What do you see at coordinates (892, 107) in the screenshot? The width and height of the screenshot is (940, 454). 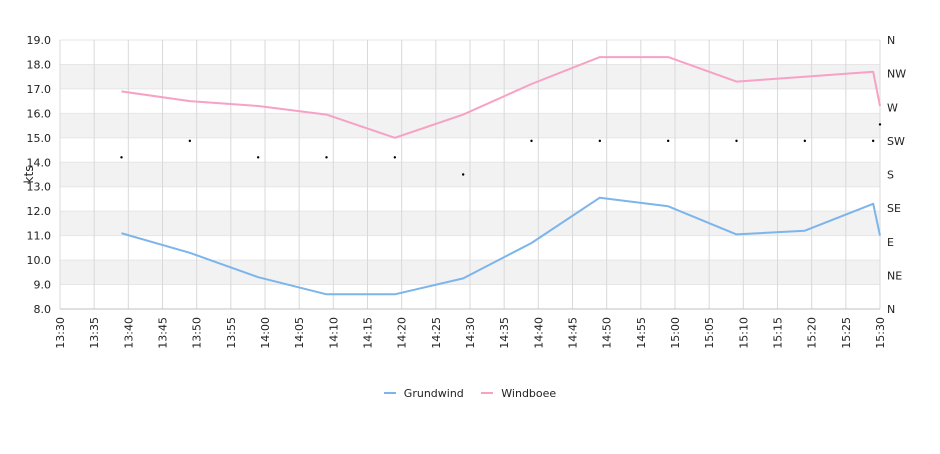 I see `y2-tick-label: W` at bounding box center [892, 107].